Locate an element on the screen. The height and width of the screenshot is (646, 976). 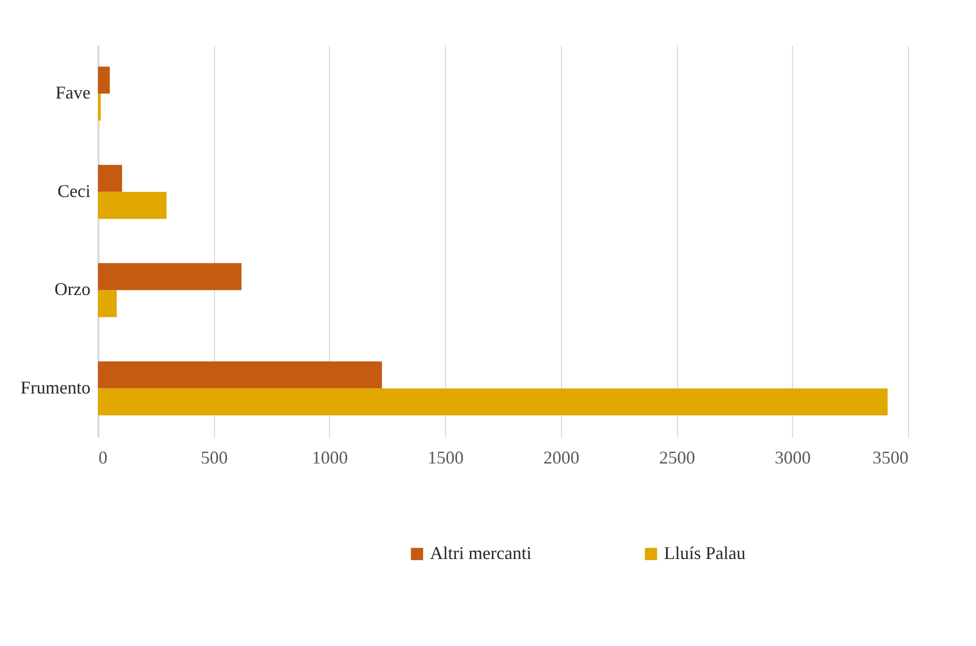
x-tick-label: 0 is located at coordinates (103, 458).